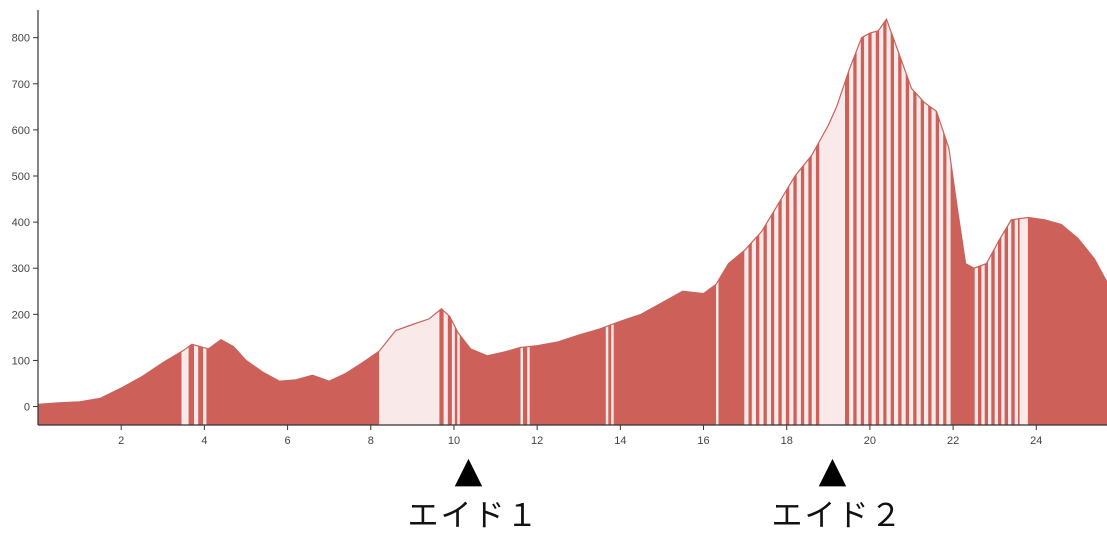  Describe the element at coordinates (21, 85) in the screenshot. I see `y-tick-label: 700` at that location.